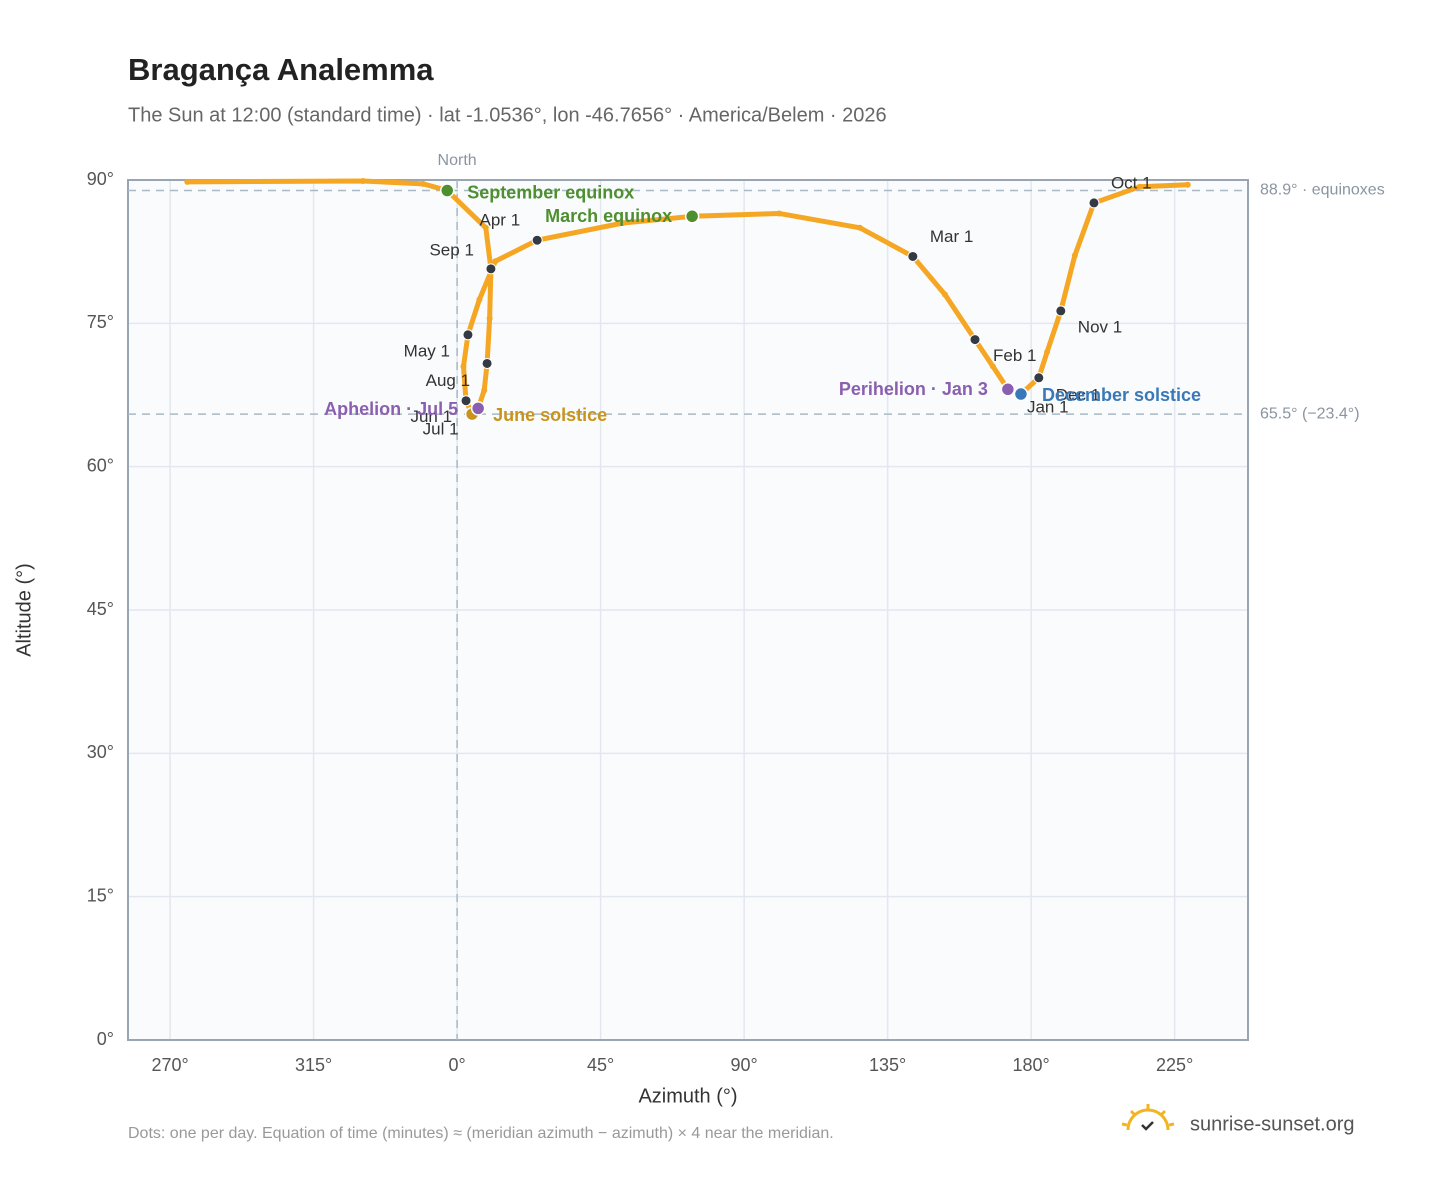 Image resolution: width=1448 pixels, height=1193 pixels. What do you see at coordinates (1078, 394) in the screenshot?
I see `month-label: Dec 1` at bounding box center [1078, 394].